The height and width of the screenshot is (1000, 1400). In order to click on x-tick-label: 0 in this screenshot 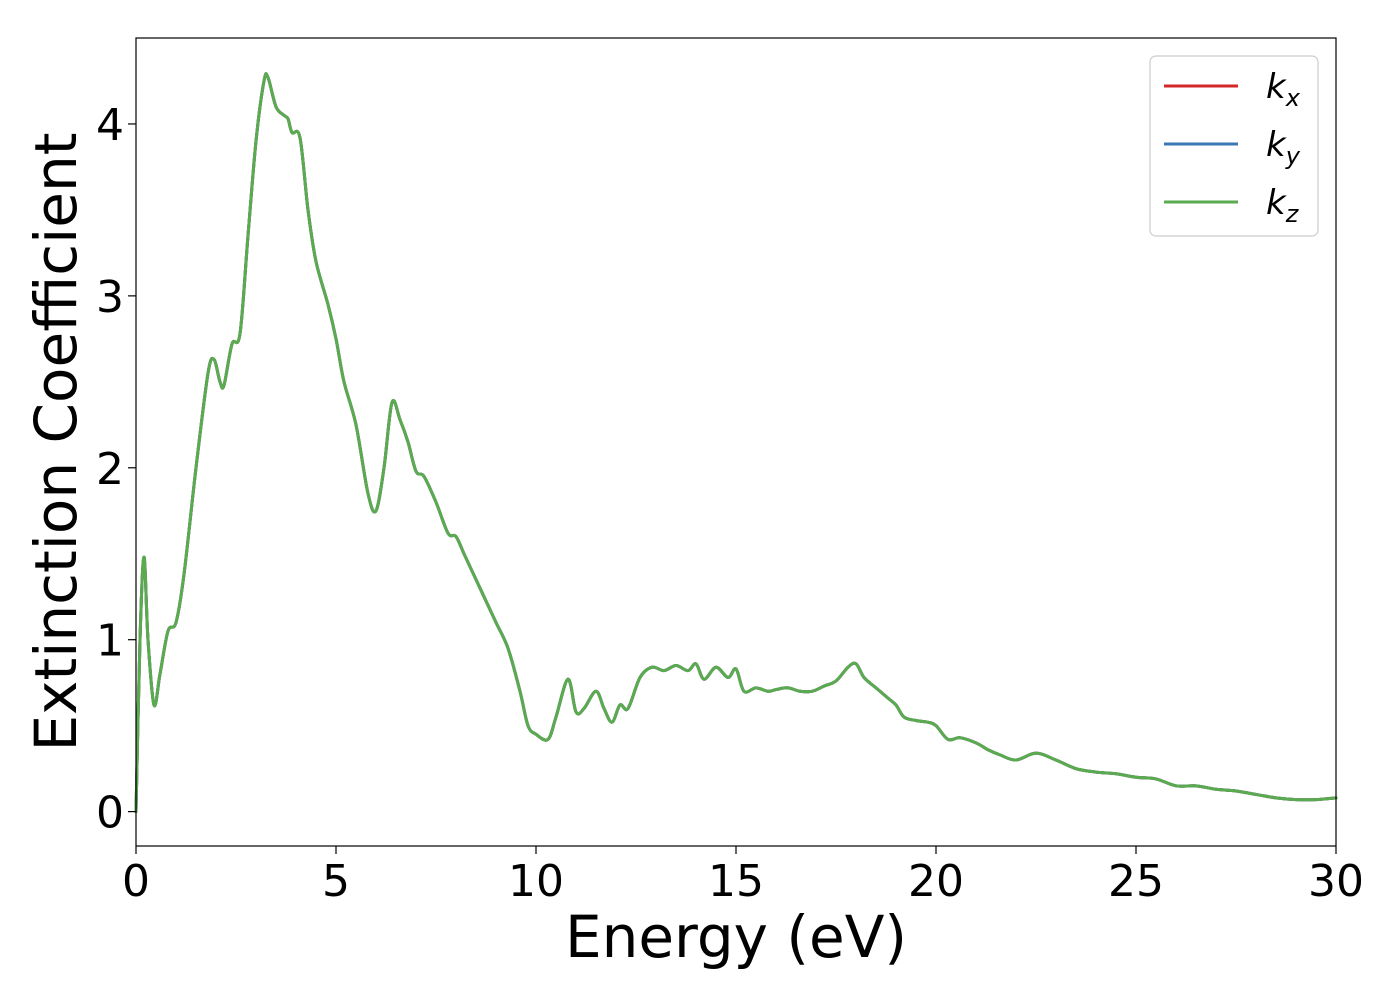, I will do `click(136, 881)`.